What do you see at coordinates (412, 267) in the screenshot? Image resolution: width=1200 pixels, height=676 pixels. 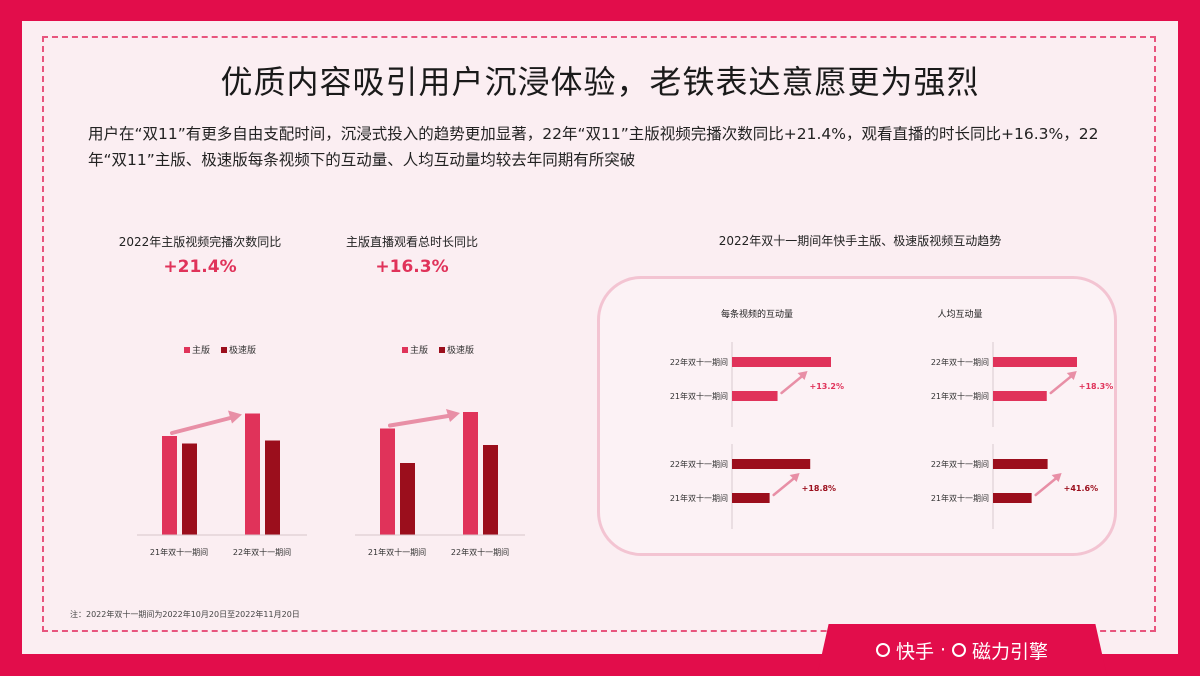 I see `chart2-growth: +16.3%` at bounding box center [412, 267].